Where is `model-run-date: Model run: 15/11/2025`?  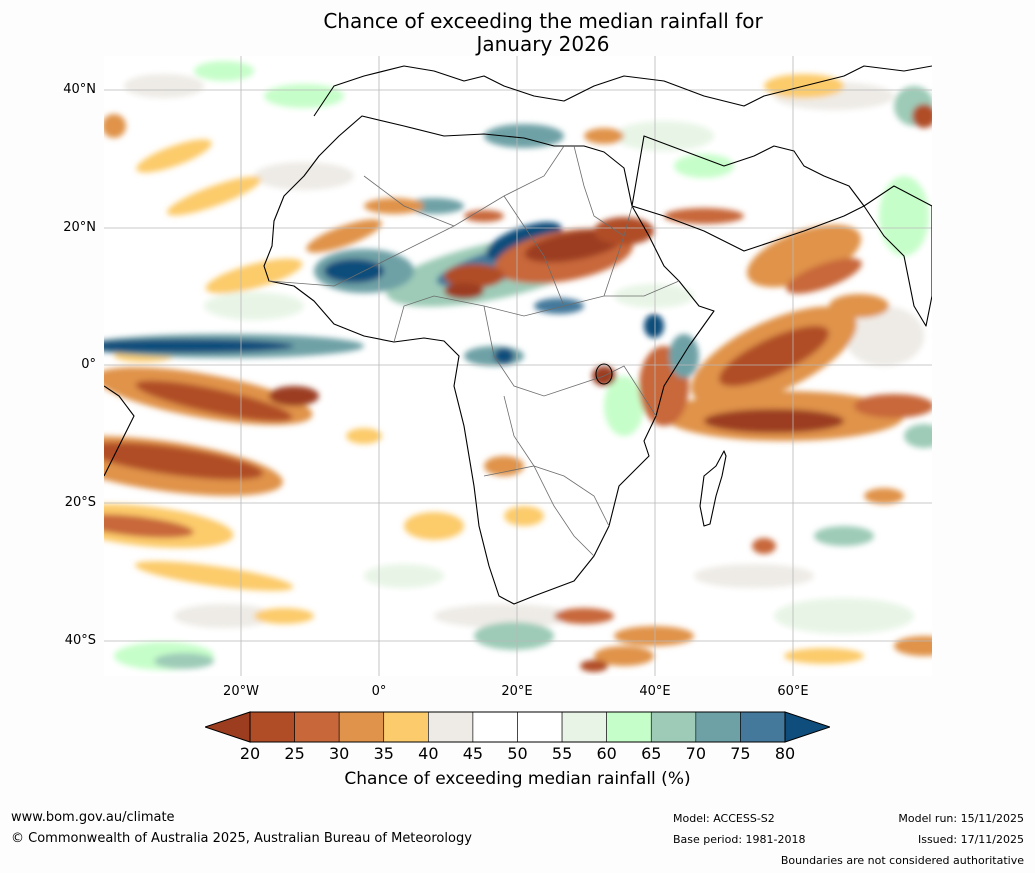 model-run-date: Model run: 15/11/2025 is located at coordinates (961, 818).